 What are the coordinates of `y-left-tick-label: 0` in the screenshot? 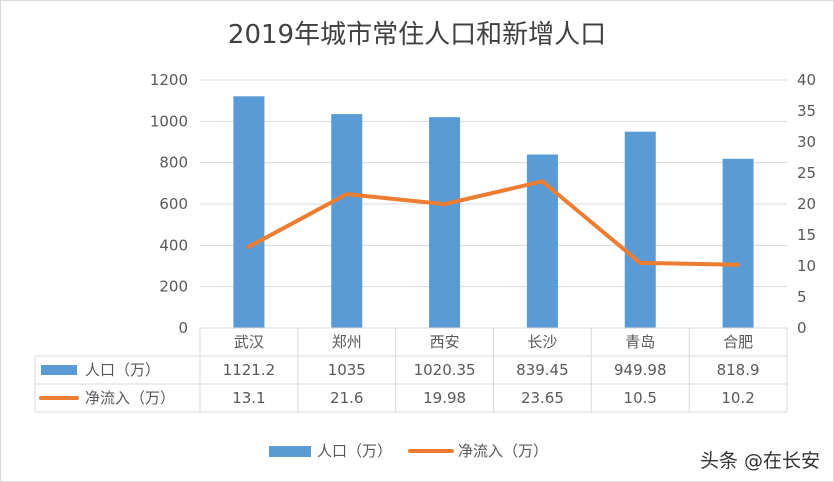 It's located at (183, 328).